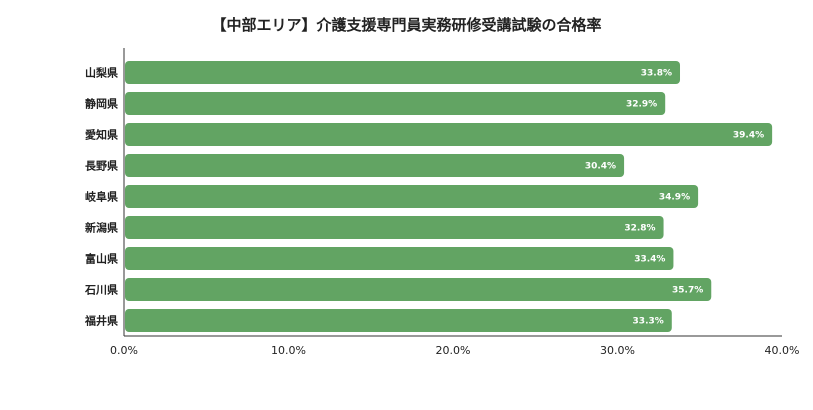 The height and width of the screenshot is (410, 813). I want to click on category-label: 岐阜県, so click(101, 197).